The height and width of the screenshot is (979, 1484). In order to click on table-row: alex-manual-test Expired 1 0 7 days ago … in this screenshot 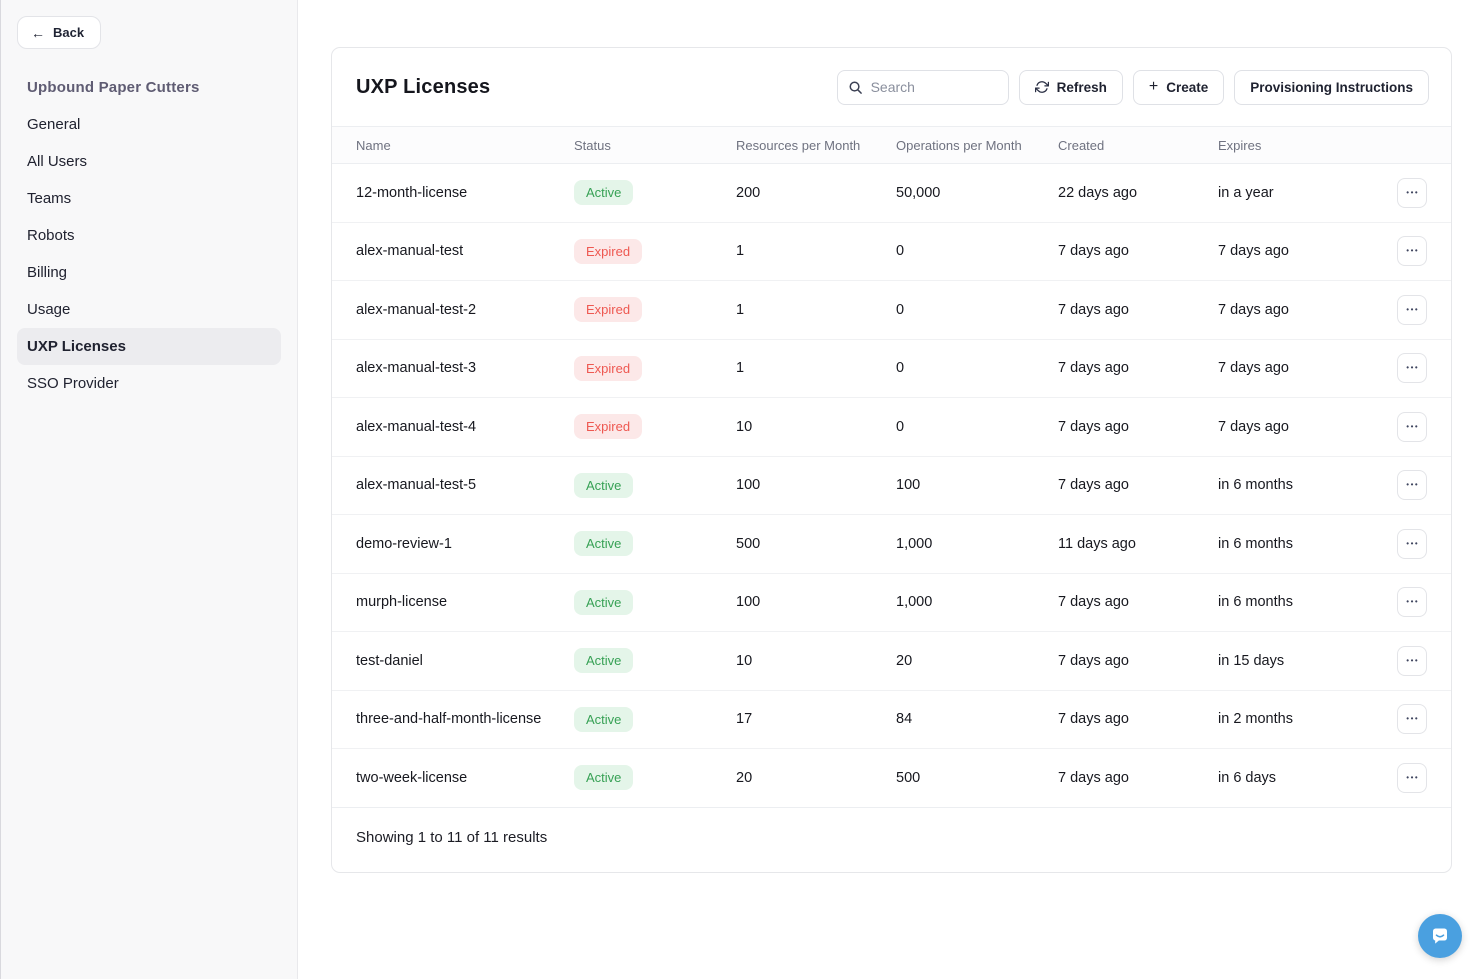, I will do `click(891, 252)`.